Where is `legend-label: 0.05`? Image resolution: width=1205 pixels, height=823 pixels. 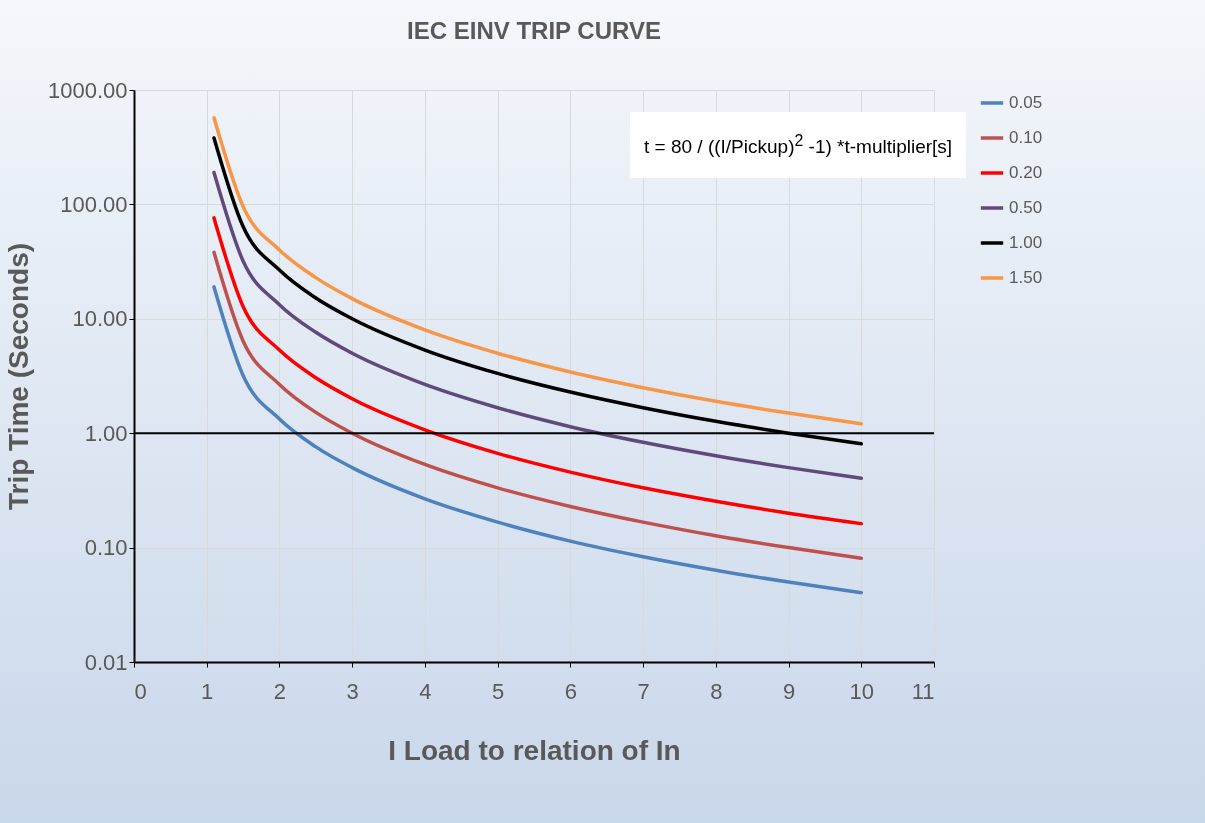
legend-label: 0.05 is located at coordinates (1026, 102).